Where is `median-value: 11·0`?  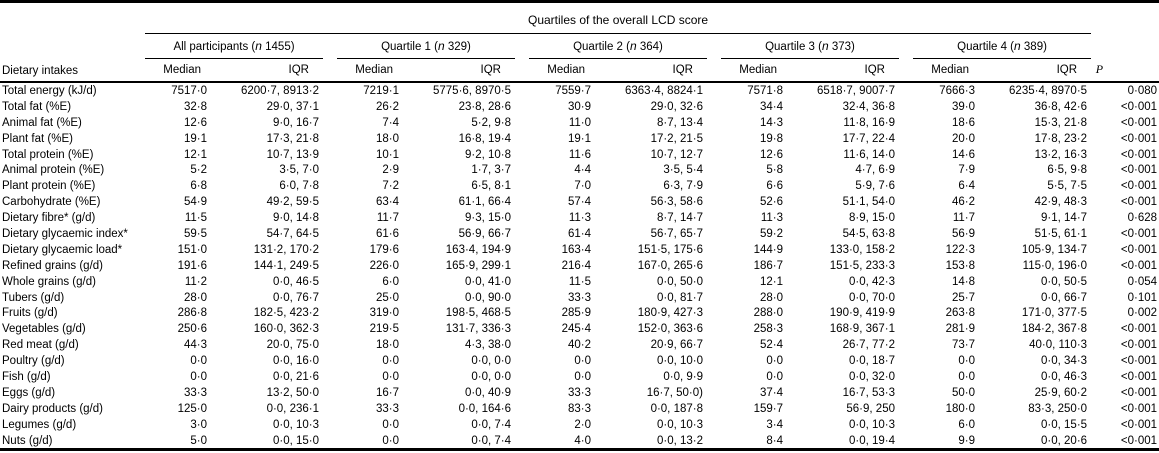
median-value: 11·0 is located at coordinates (579, 122).